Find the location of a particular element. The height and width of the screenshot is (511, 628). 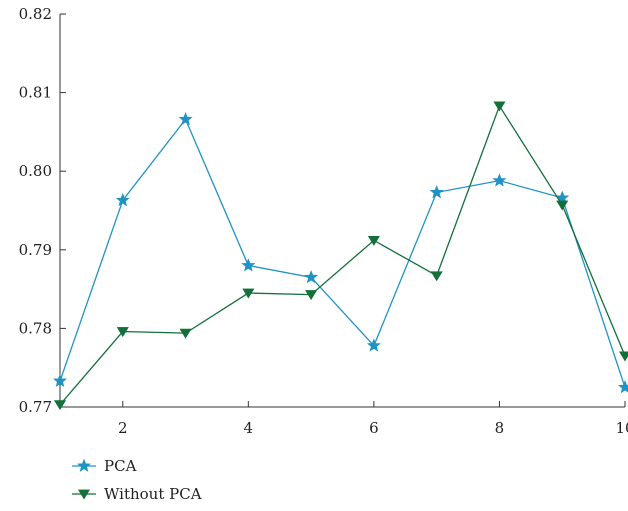

legend-label: Without PCA is located at coordinates (153, 494).